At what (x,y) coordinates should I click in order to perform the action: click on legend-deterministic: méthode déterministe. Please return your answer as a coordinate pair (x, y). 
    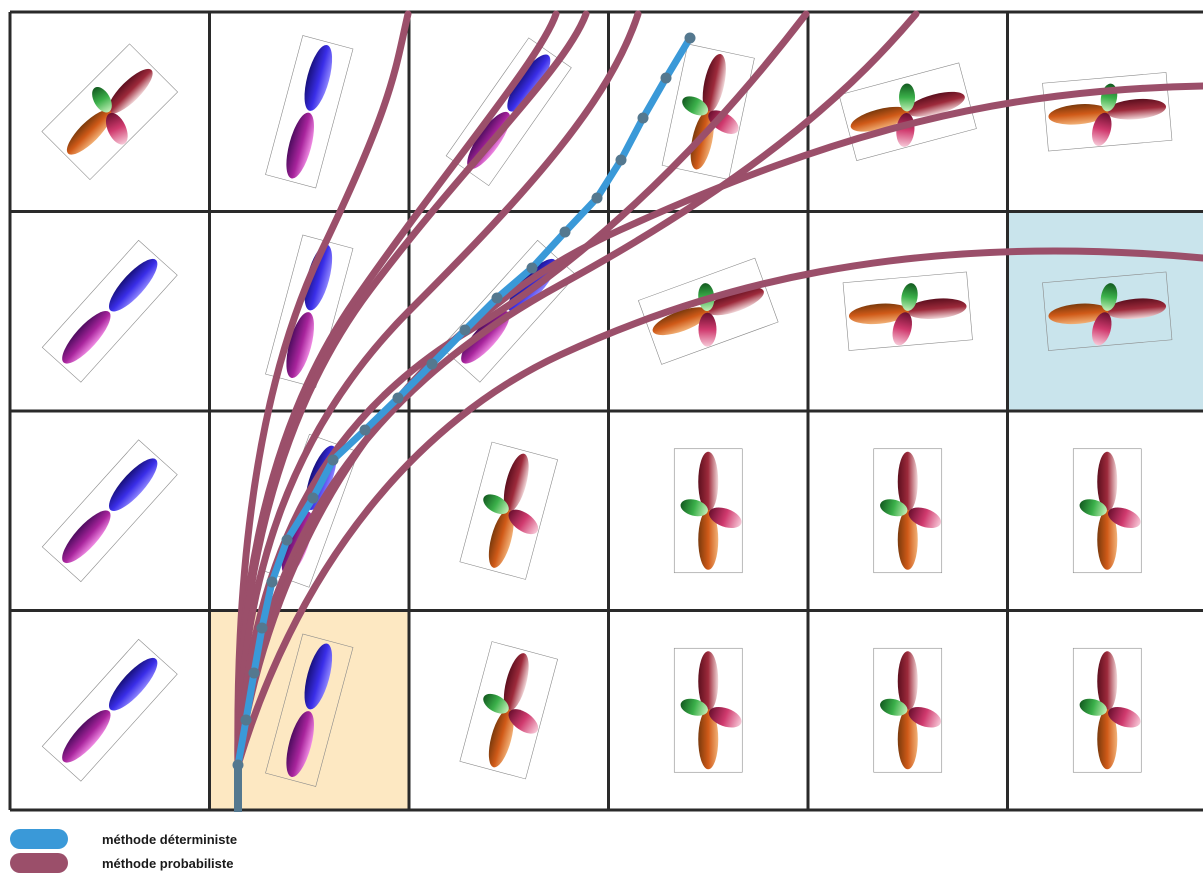
    Looking at the image, I should click on (123, 839).